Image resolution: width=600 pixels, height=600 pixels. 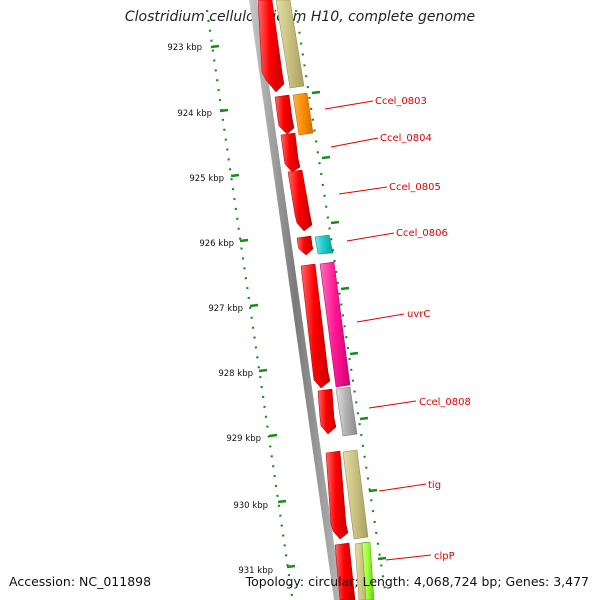 What do you see at coordinates (445, 402) in the screenshot?
I see `gene-label-ccel-0808: Ccel_0808` at bounding box center [445, 402].